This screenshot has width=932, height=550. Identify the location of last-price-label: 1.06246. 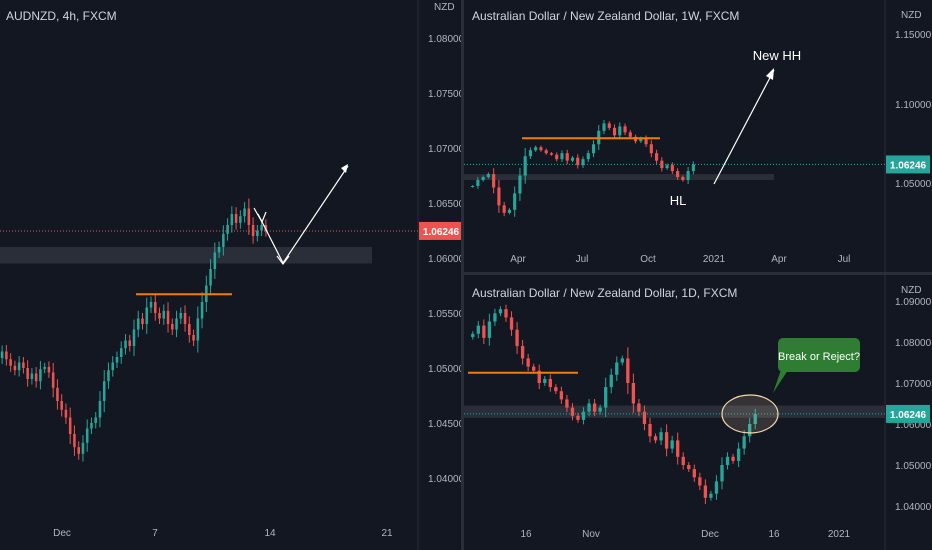
(908, 415).